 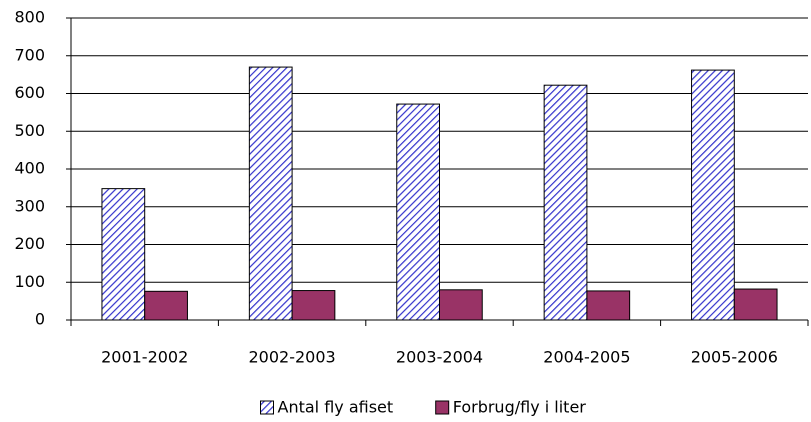 I want to click on legend-label: Forbrug/fly i liter, so click(x=520, y=407).